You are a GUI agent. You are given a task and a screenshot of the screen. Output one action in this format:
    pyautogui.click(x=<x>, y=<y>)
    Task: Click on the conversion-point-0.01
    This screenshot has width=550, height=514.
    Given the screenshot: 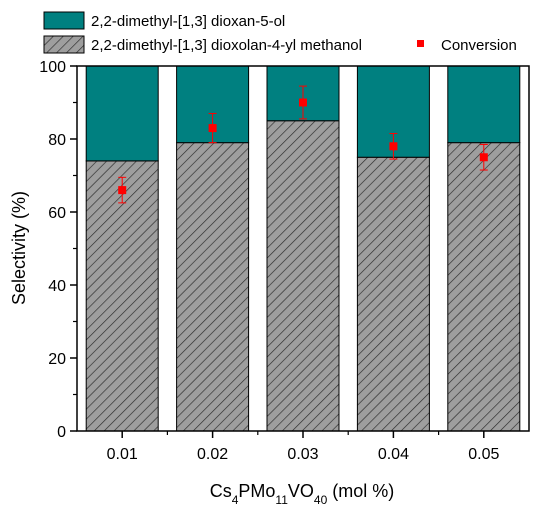 What is the action you would take?
    pyautogui.click(x=122, y=190)
    